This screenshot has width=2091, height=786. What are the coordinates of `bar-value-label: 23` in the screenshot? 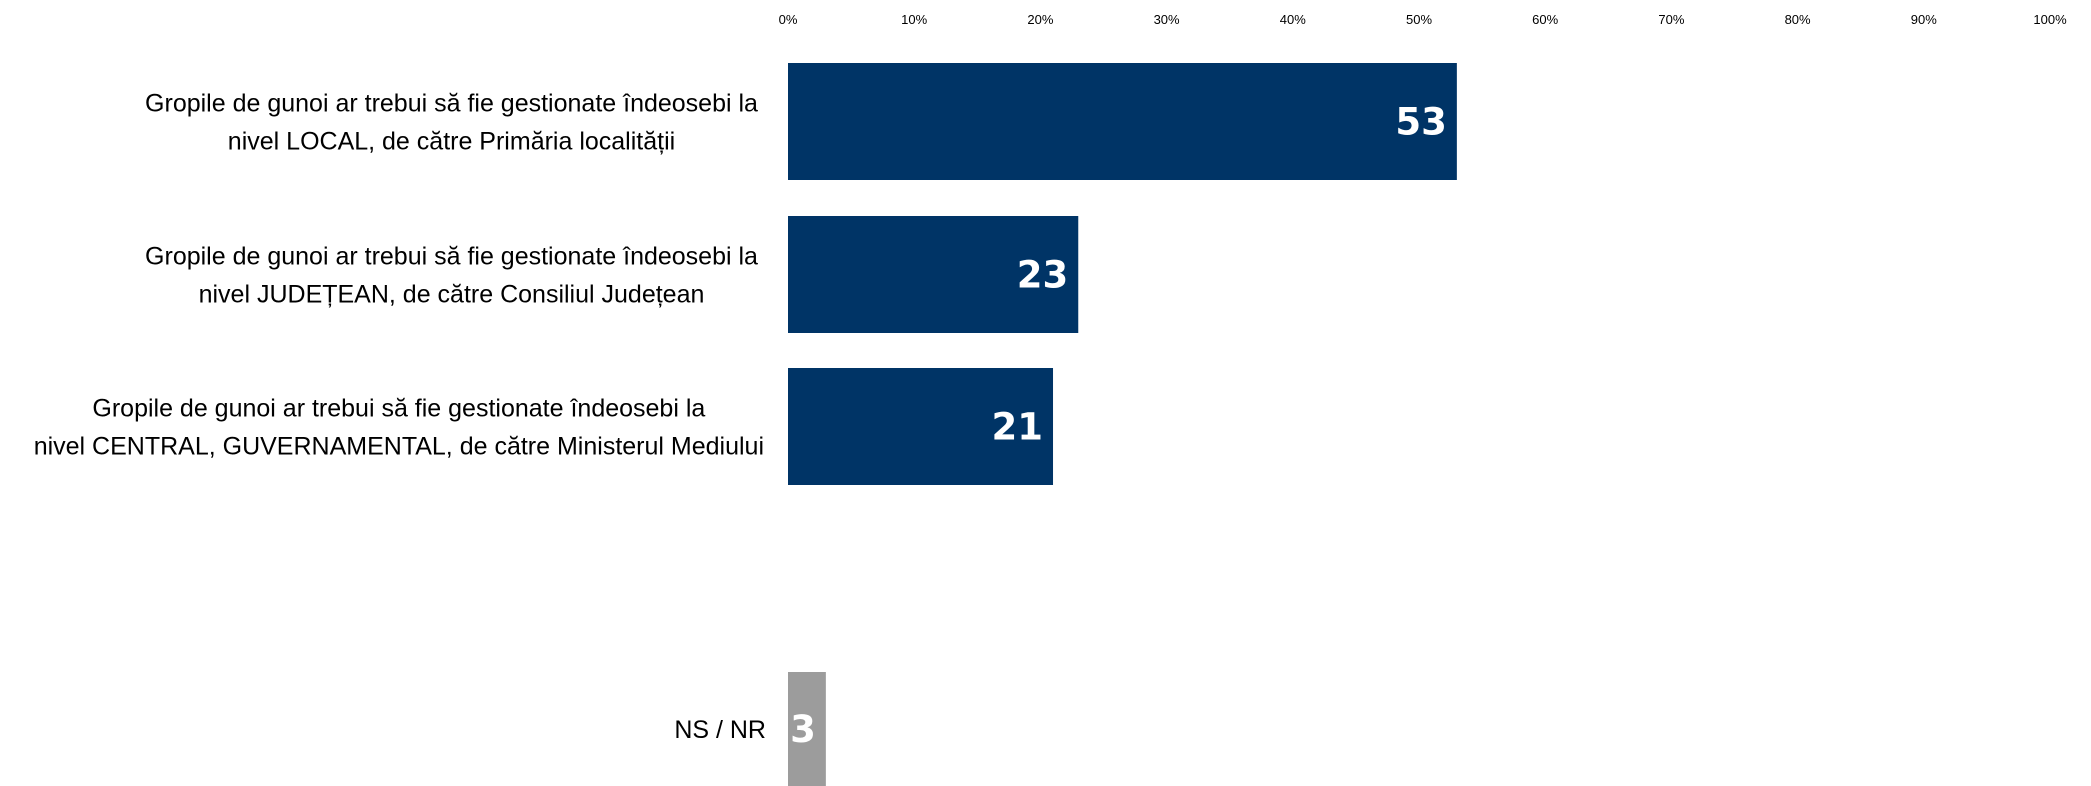 It's located at (1043, 275).